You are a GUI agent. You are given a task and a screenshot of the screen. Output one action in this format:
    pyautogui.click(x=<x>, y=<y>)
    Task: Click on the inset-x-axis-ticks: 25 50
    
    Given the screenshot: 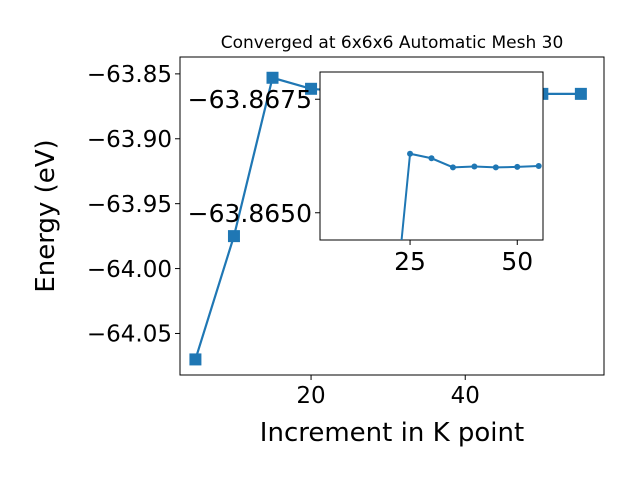 What is the action you would take?
    pyautogui.click(x=463, y=258)
    